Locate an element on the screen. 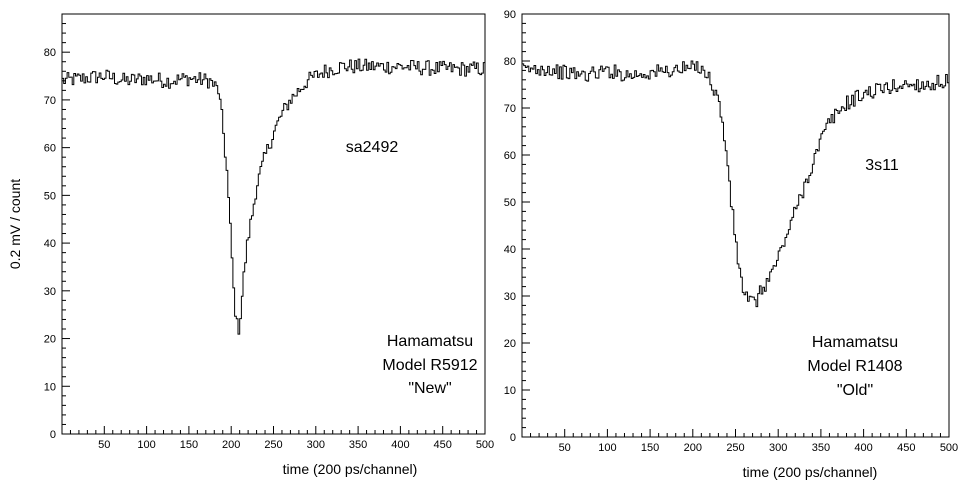 This screenshot has width=959, height=490. panel1-xtick-label: 100 is located at coordinates (146, 445).